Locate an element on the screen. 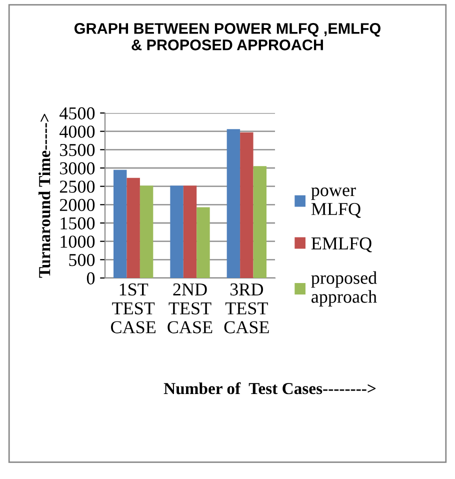 This screenshot has height=479, width=455. y-tick-label: 1000 is located at coordinates (77, 242).